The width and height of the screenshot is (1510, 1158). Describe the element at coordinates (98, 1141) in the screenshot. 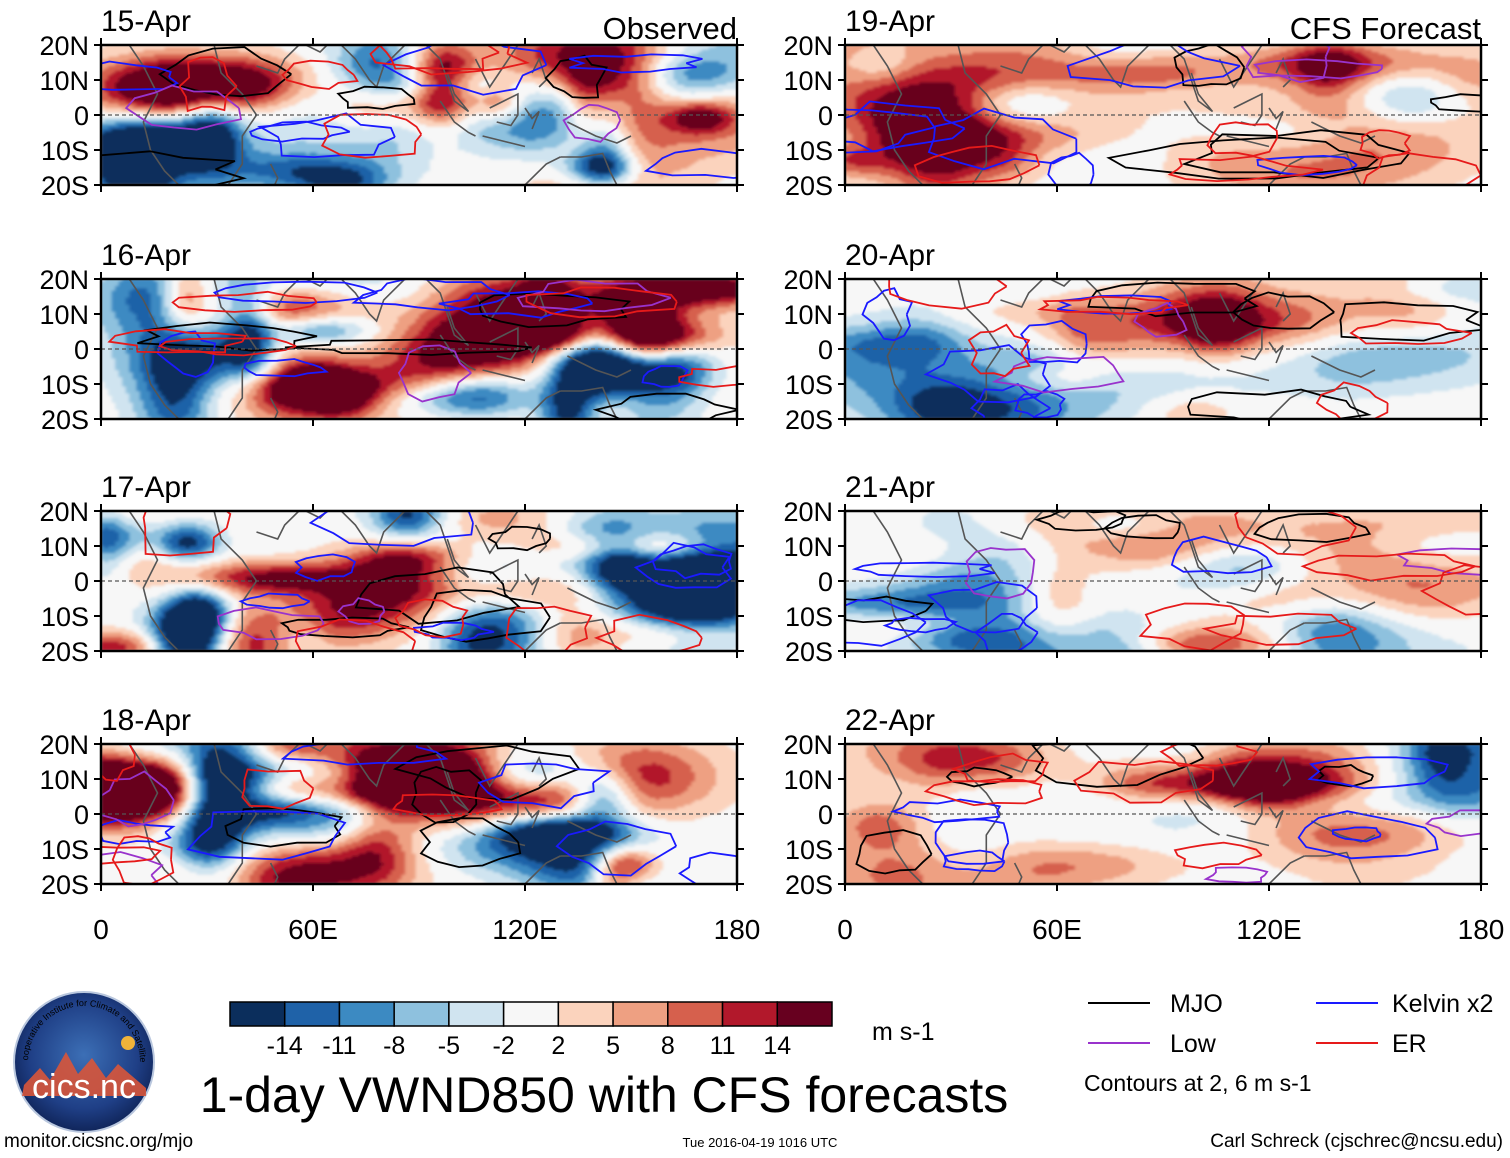

I see `footer-url: monitor.cicsnc.org/mjo` at that location.